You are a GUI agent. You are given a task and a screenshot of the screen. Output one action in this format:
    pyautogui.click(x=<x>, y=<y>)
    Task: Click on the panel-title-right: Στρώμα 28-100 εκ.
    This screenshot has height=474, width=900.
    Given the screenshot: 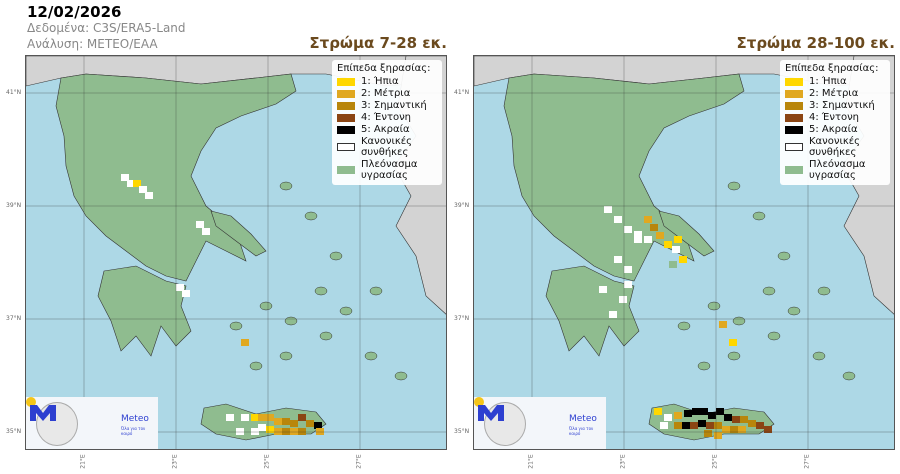 What is the action you would take?
    pyautogui.click(x=816, y=43)
    